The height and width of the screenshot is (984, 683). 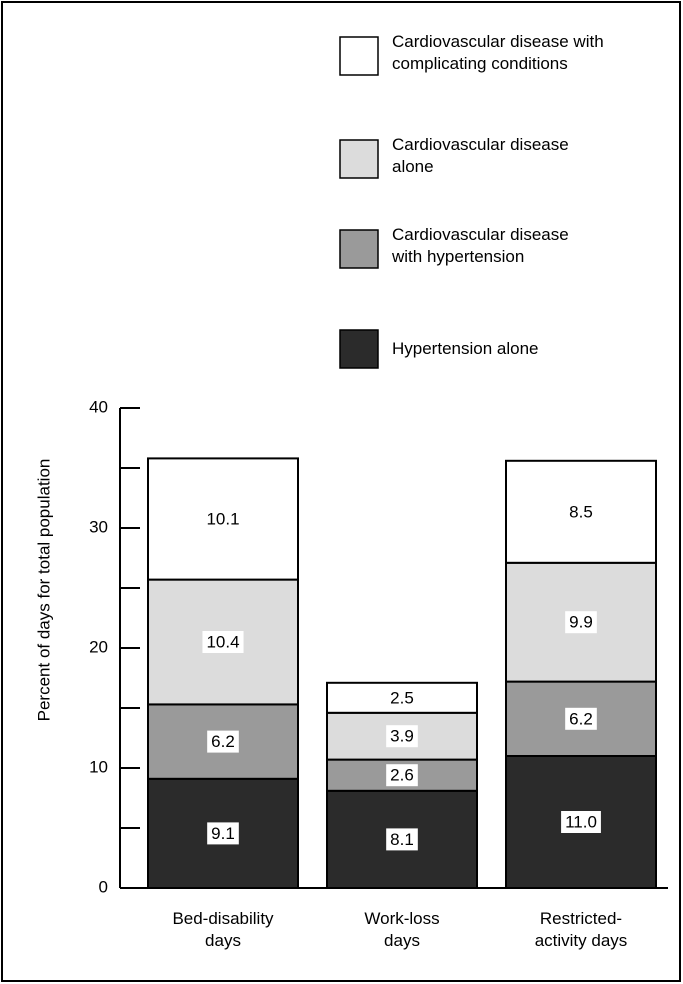 What do you see at coordinates (98, 766) in the screenshot?
I see `y-tick-label: 10` at bounding box center [98, 766].